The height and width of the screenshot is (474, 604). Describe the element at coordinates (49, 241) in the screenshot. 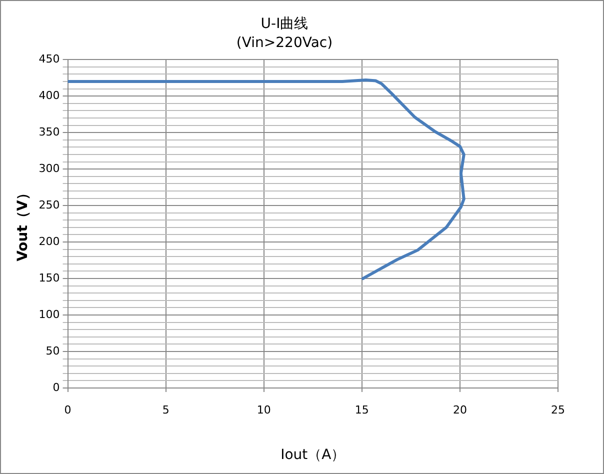

I see `y-tick-label: 200` at that location.